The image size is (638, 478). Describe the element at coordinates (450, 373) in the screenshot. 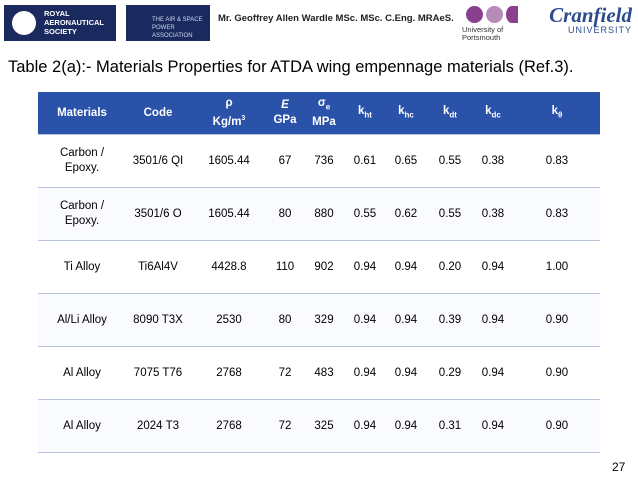

I see `table-cell: 0.29` at that location.